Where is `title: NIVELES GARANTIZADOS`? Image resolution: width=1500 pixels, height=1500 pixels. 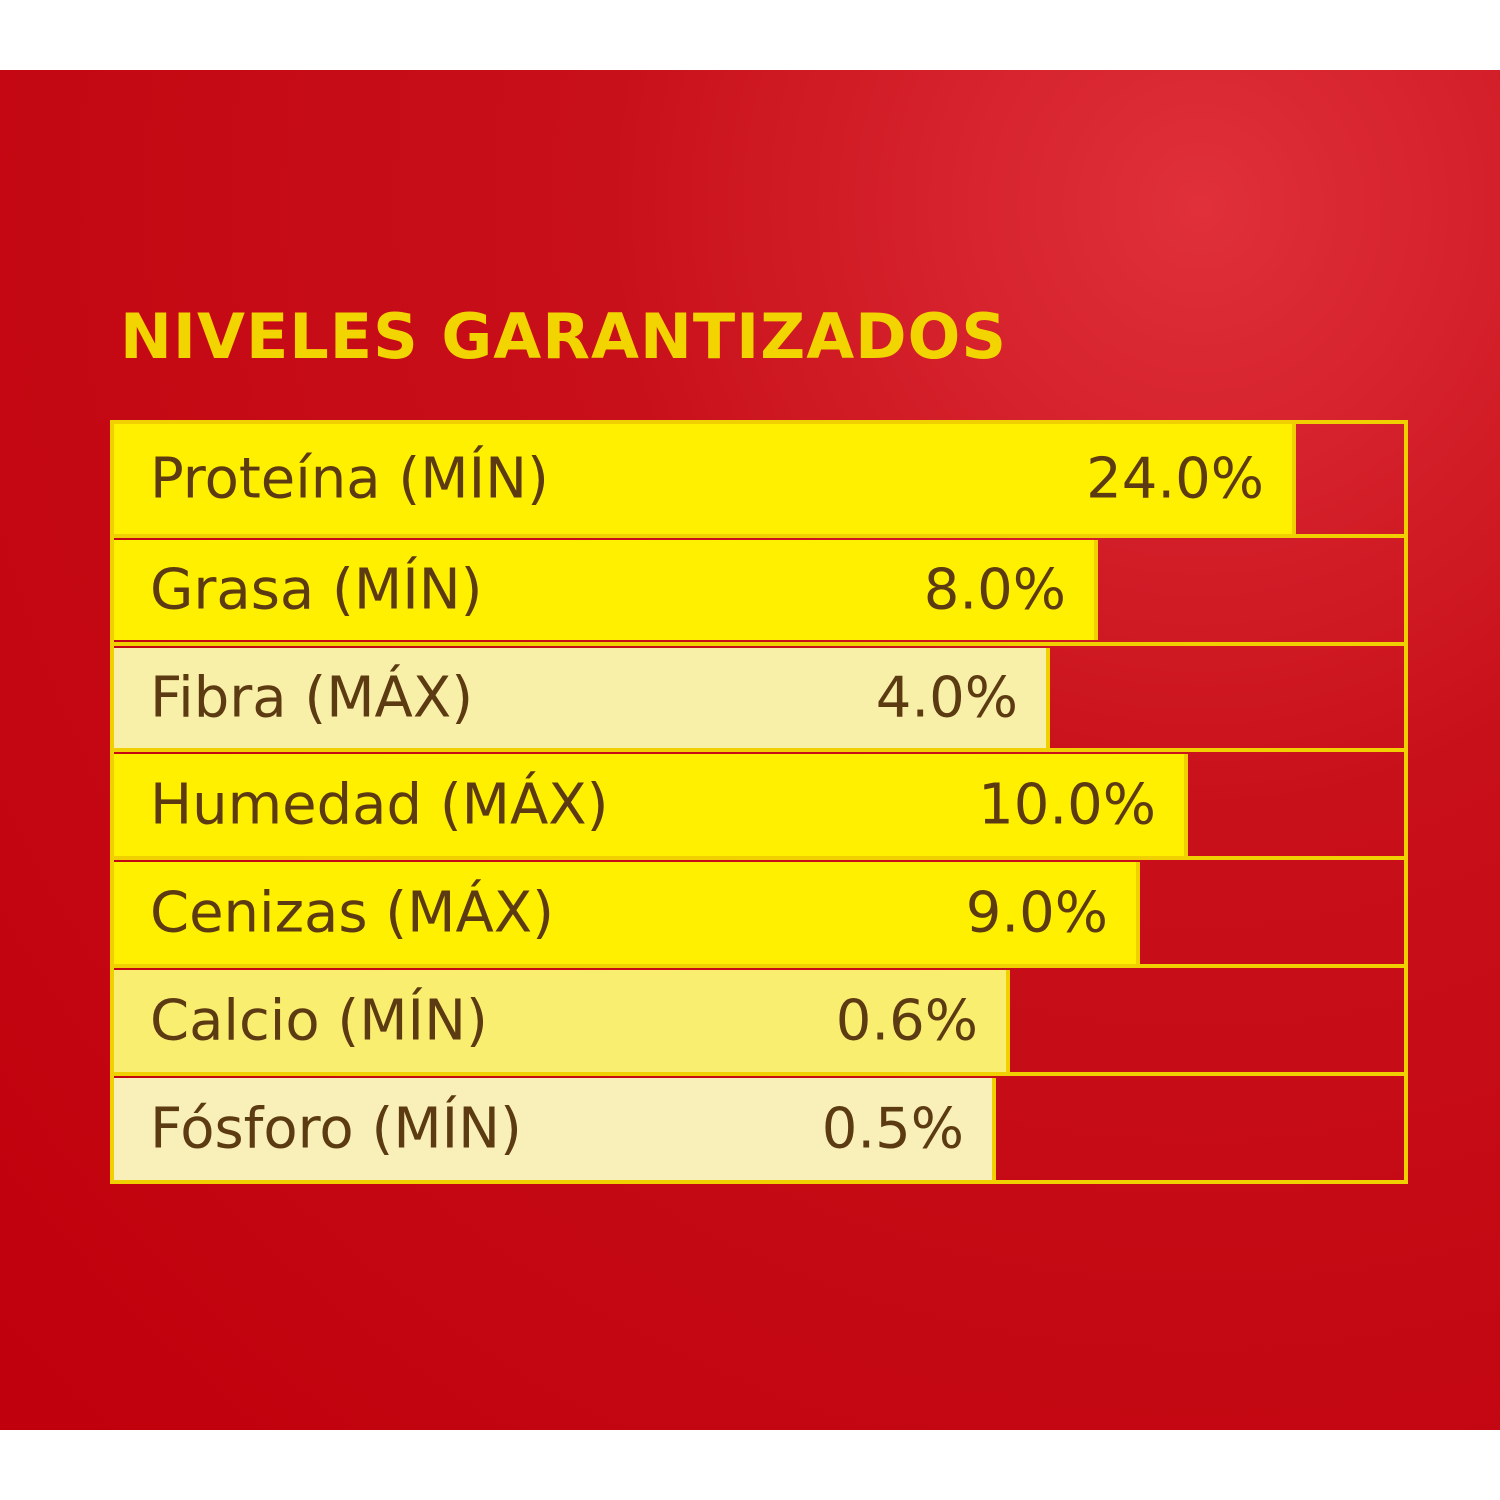 title: NIVELES GARANTIZADOS is located at coordinates (564, 336).